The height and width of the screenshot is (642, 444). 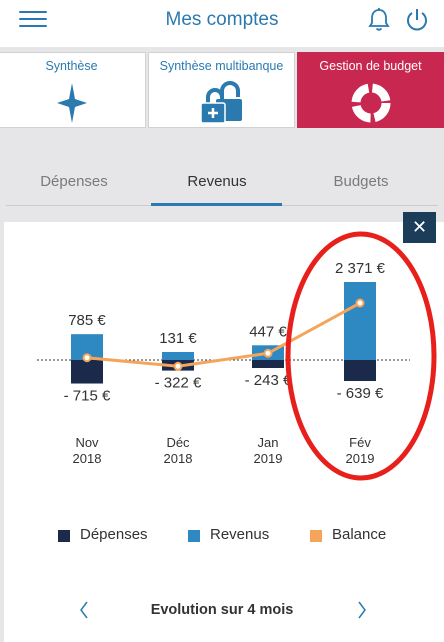 I want to click on period-label: Evolution sur 4 mois, so click(x=222, y=610).